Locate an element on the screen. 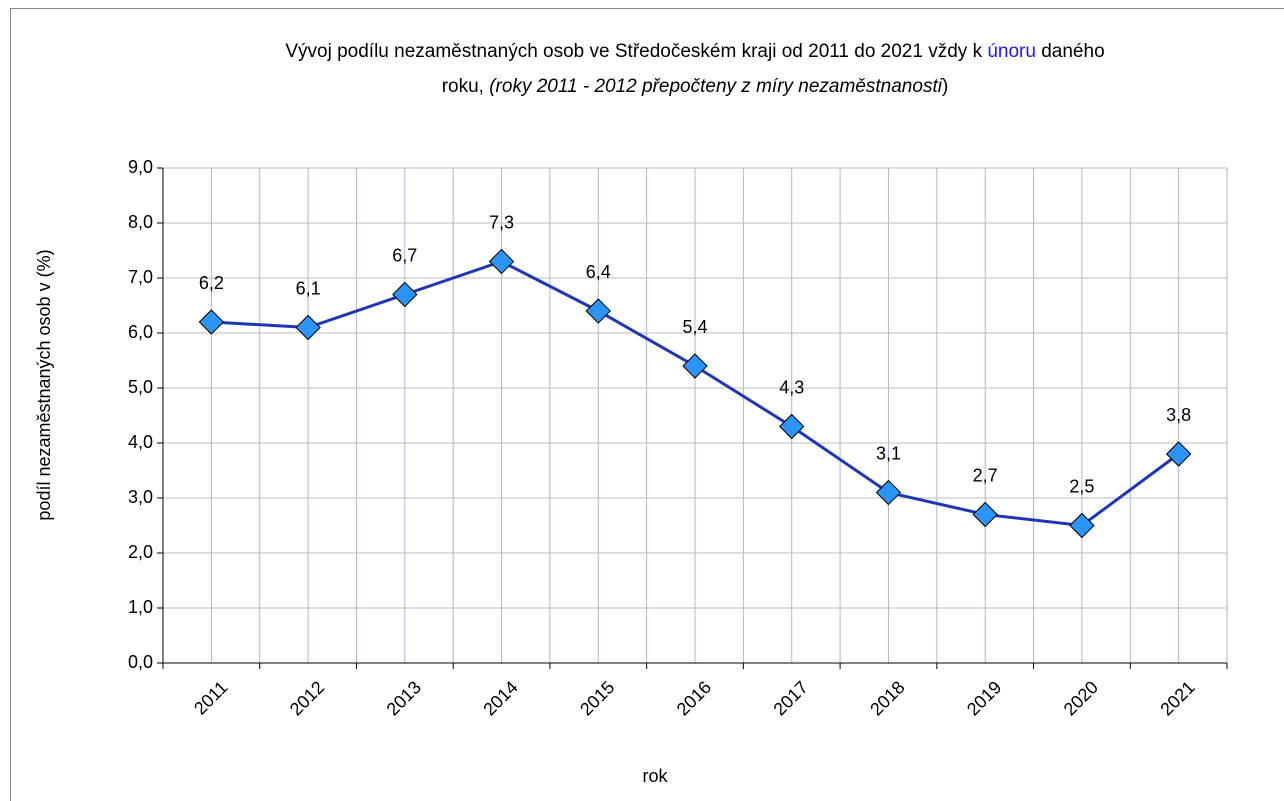 The height and width of the screenshot is (801, 1284). y-tick-label: 4,0 is located at coordinates (140, 442).